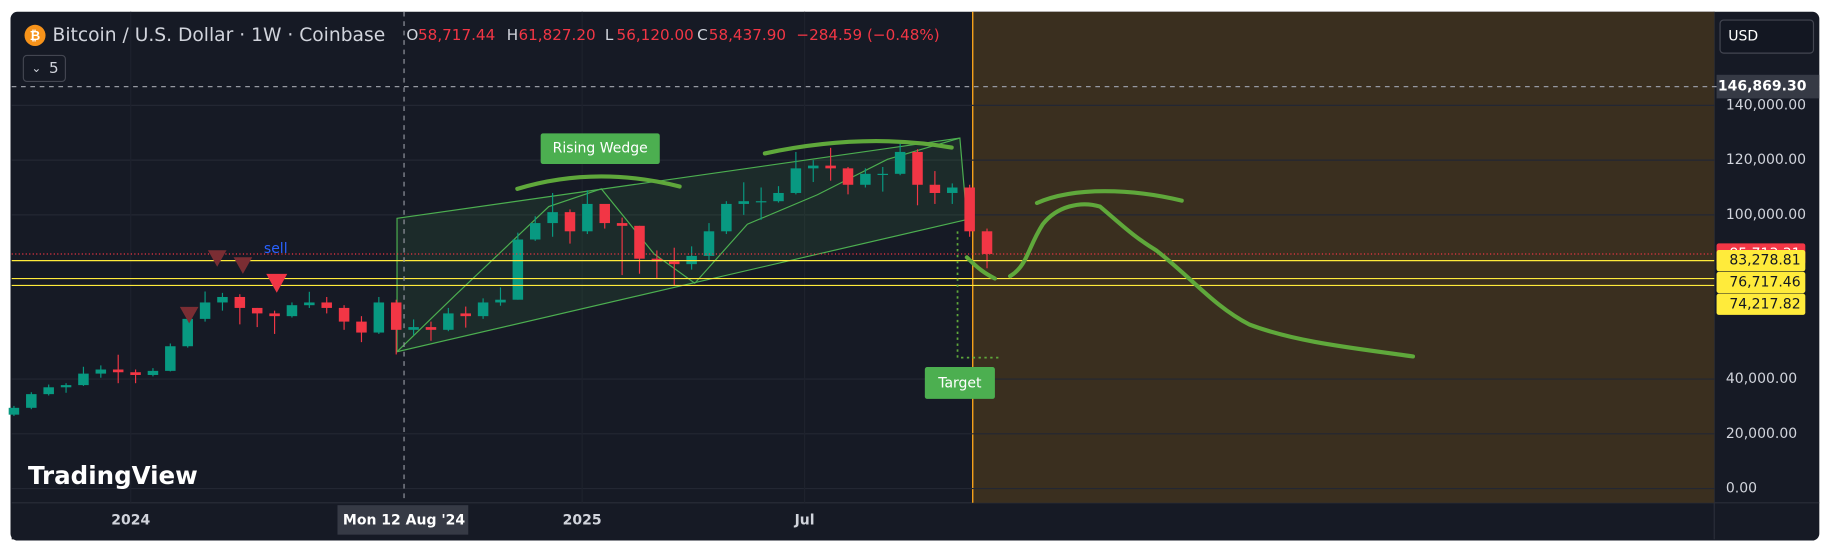  What do you see at coordinates (1767, 36) in the screenshot?
I see `currency-button` at bounding box center [1767, 36].